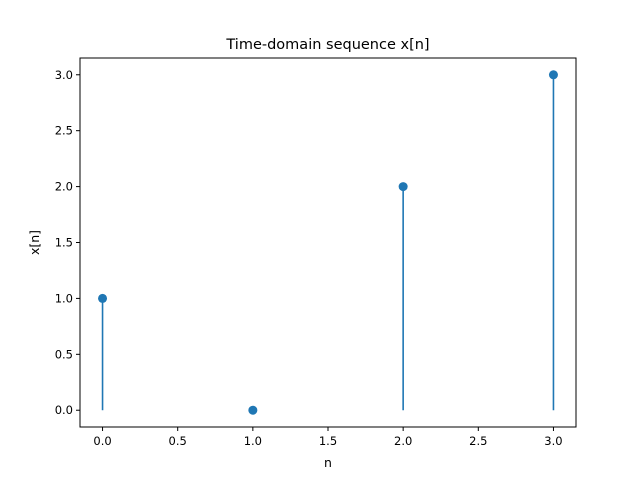 The height and width of the screenshot is (480, 640). Describe the element at coordinates (253, 441) in the screenshot. I see `x-tick-label: 1.0` at that location.